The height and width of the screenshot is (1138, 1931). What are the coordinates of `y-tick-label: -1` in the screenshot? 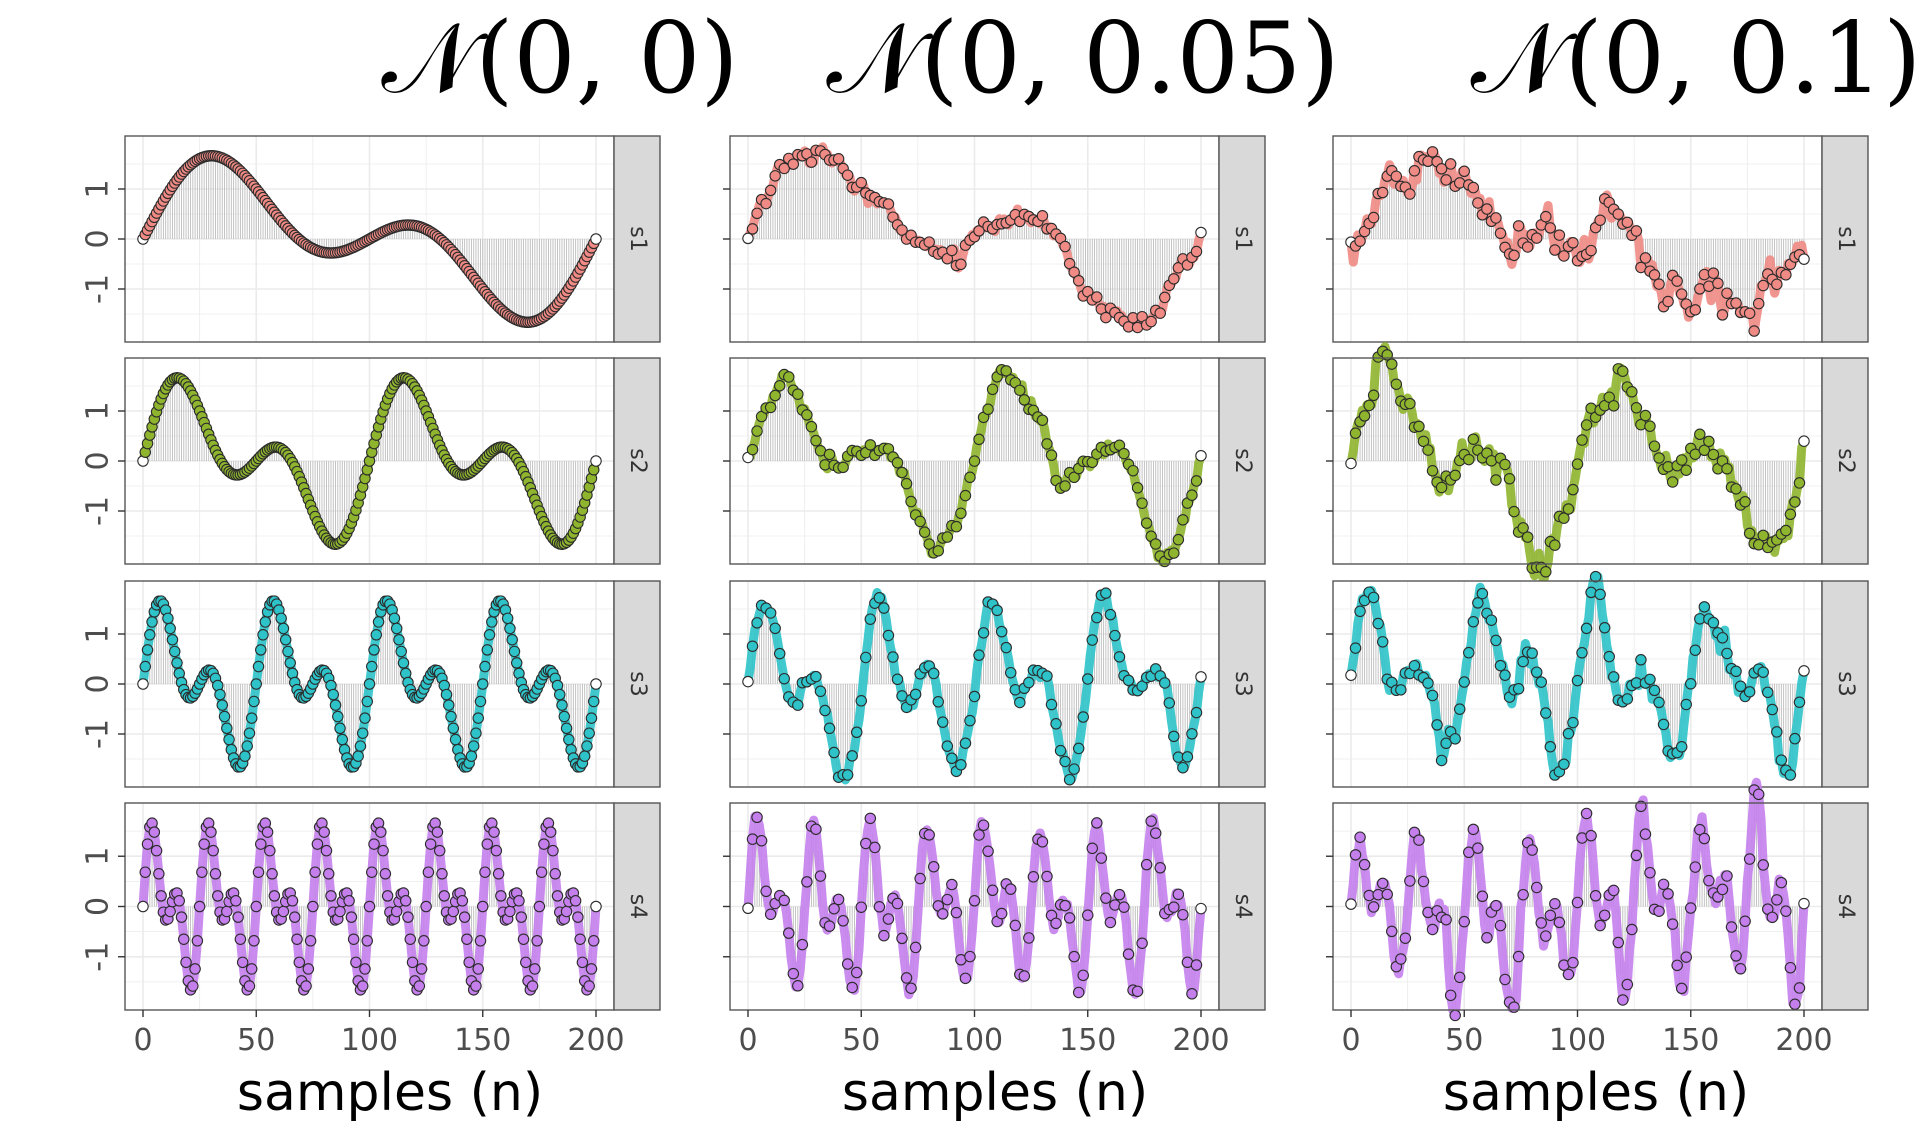 It's located at (98, 511).